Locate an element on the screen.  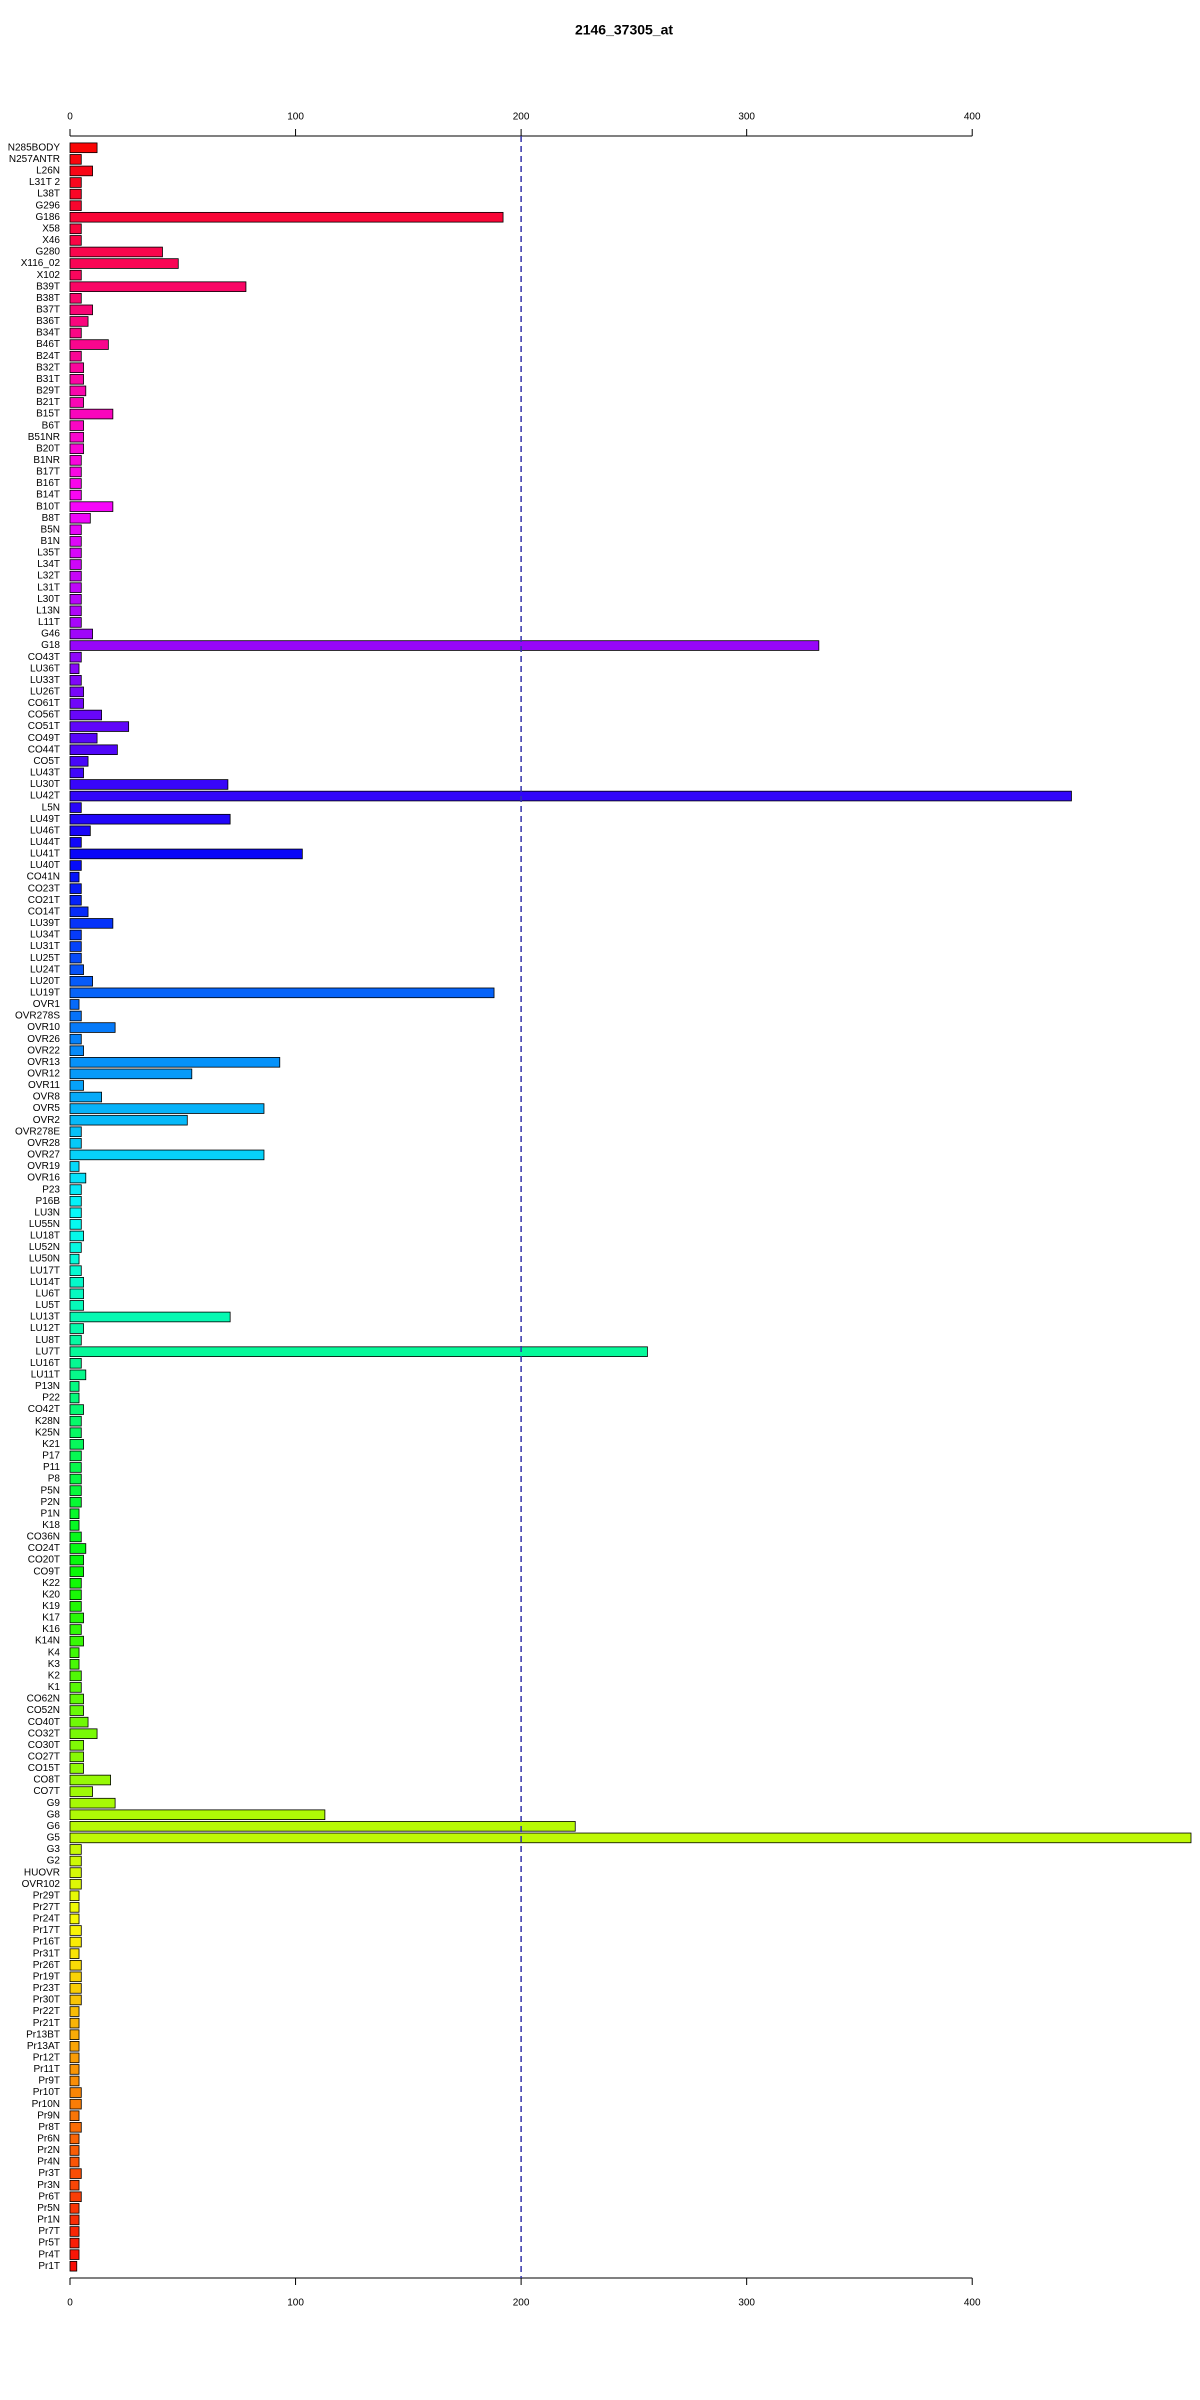
y-tick-label: LU18T is located at coordinates (45, 1236).